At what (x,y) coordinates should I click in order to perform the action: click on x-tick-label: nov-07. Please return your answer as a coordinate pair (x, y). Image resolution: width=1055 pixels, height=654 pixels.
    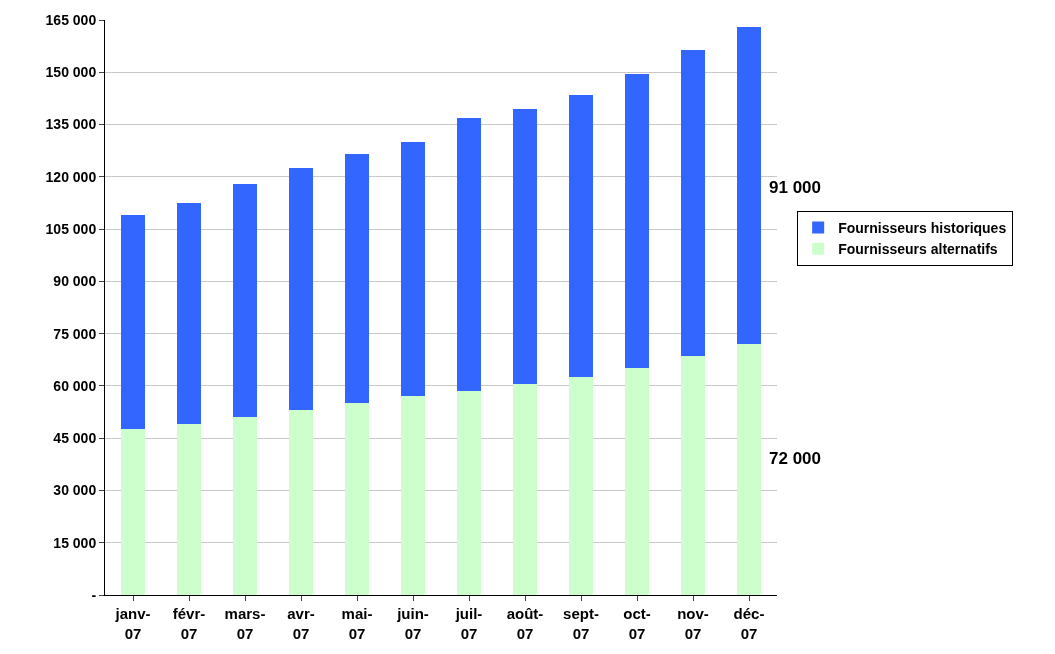
    Looking at the image, I should click on (693, 623).